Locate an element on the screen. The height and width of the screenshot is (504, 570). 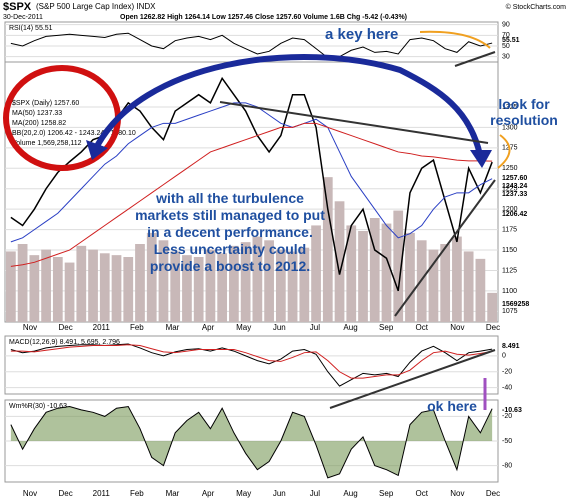
y-tick-label: -50 is located at coordinates (507, 441).